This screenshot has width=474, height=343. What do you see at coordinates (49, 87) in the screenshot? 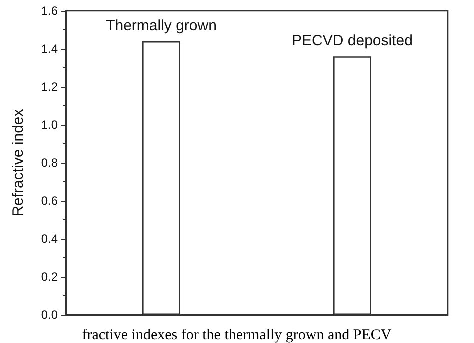
I see `y-tick-label: 1.2` at bounding box center [49, 87].